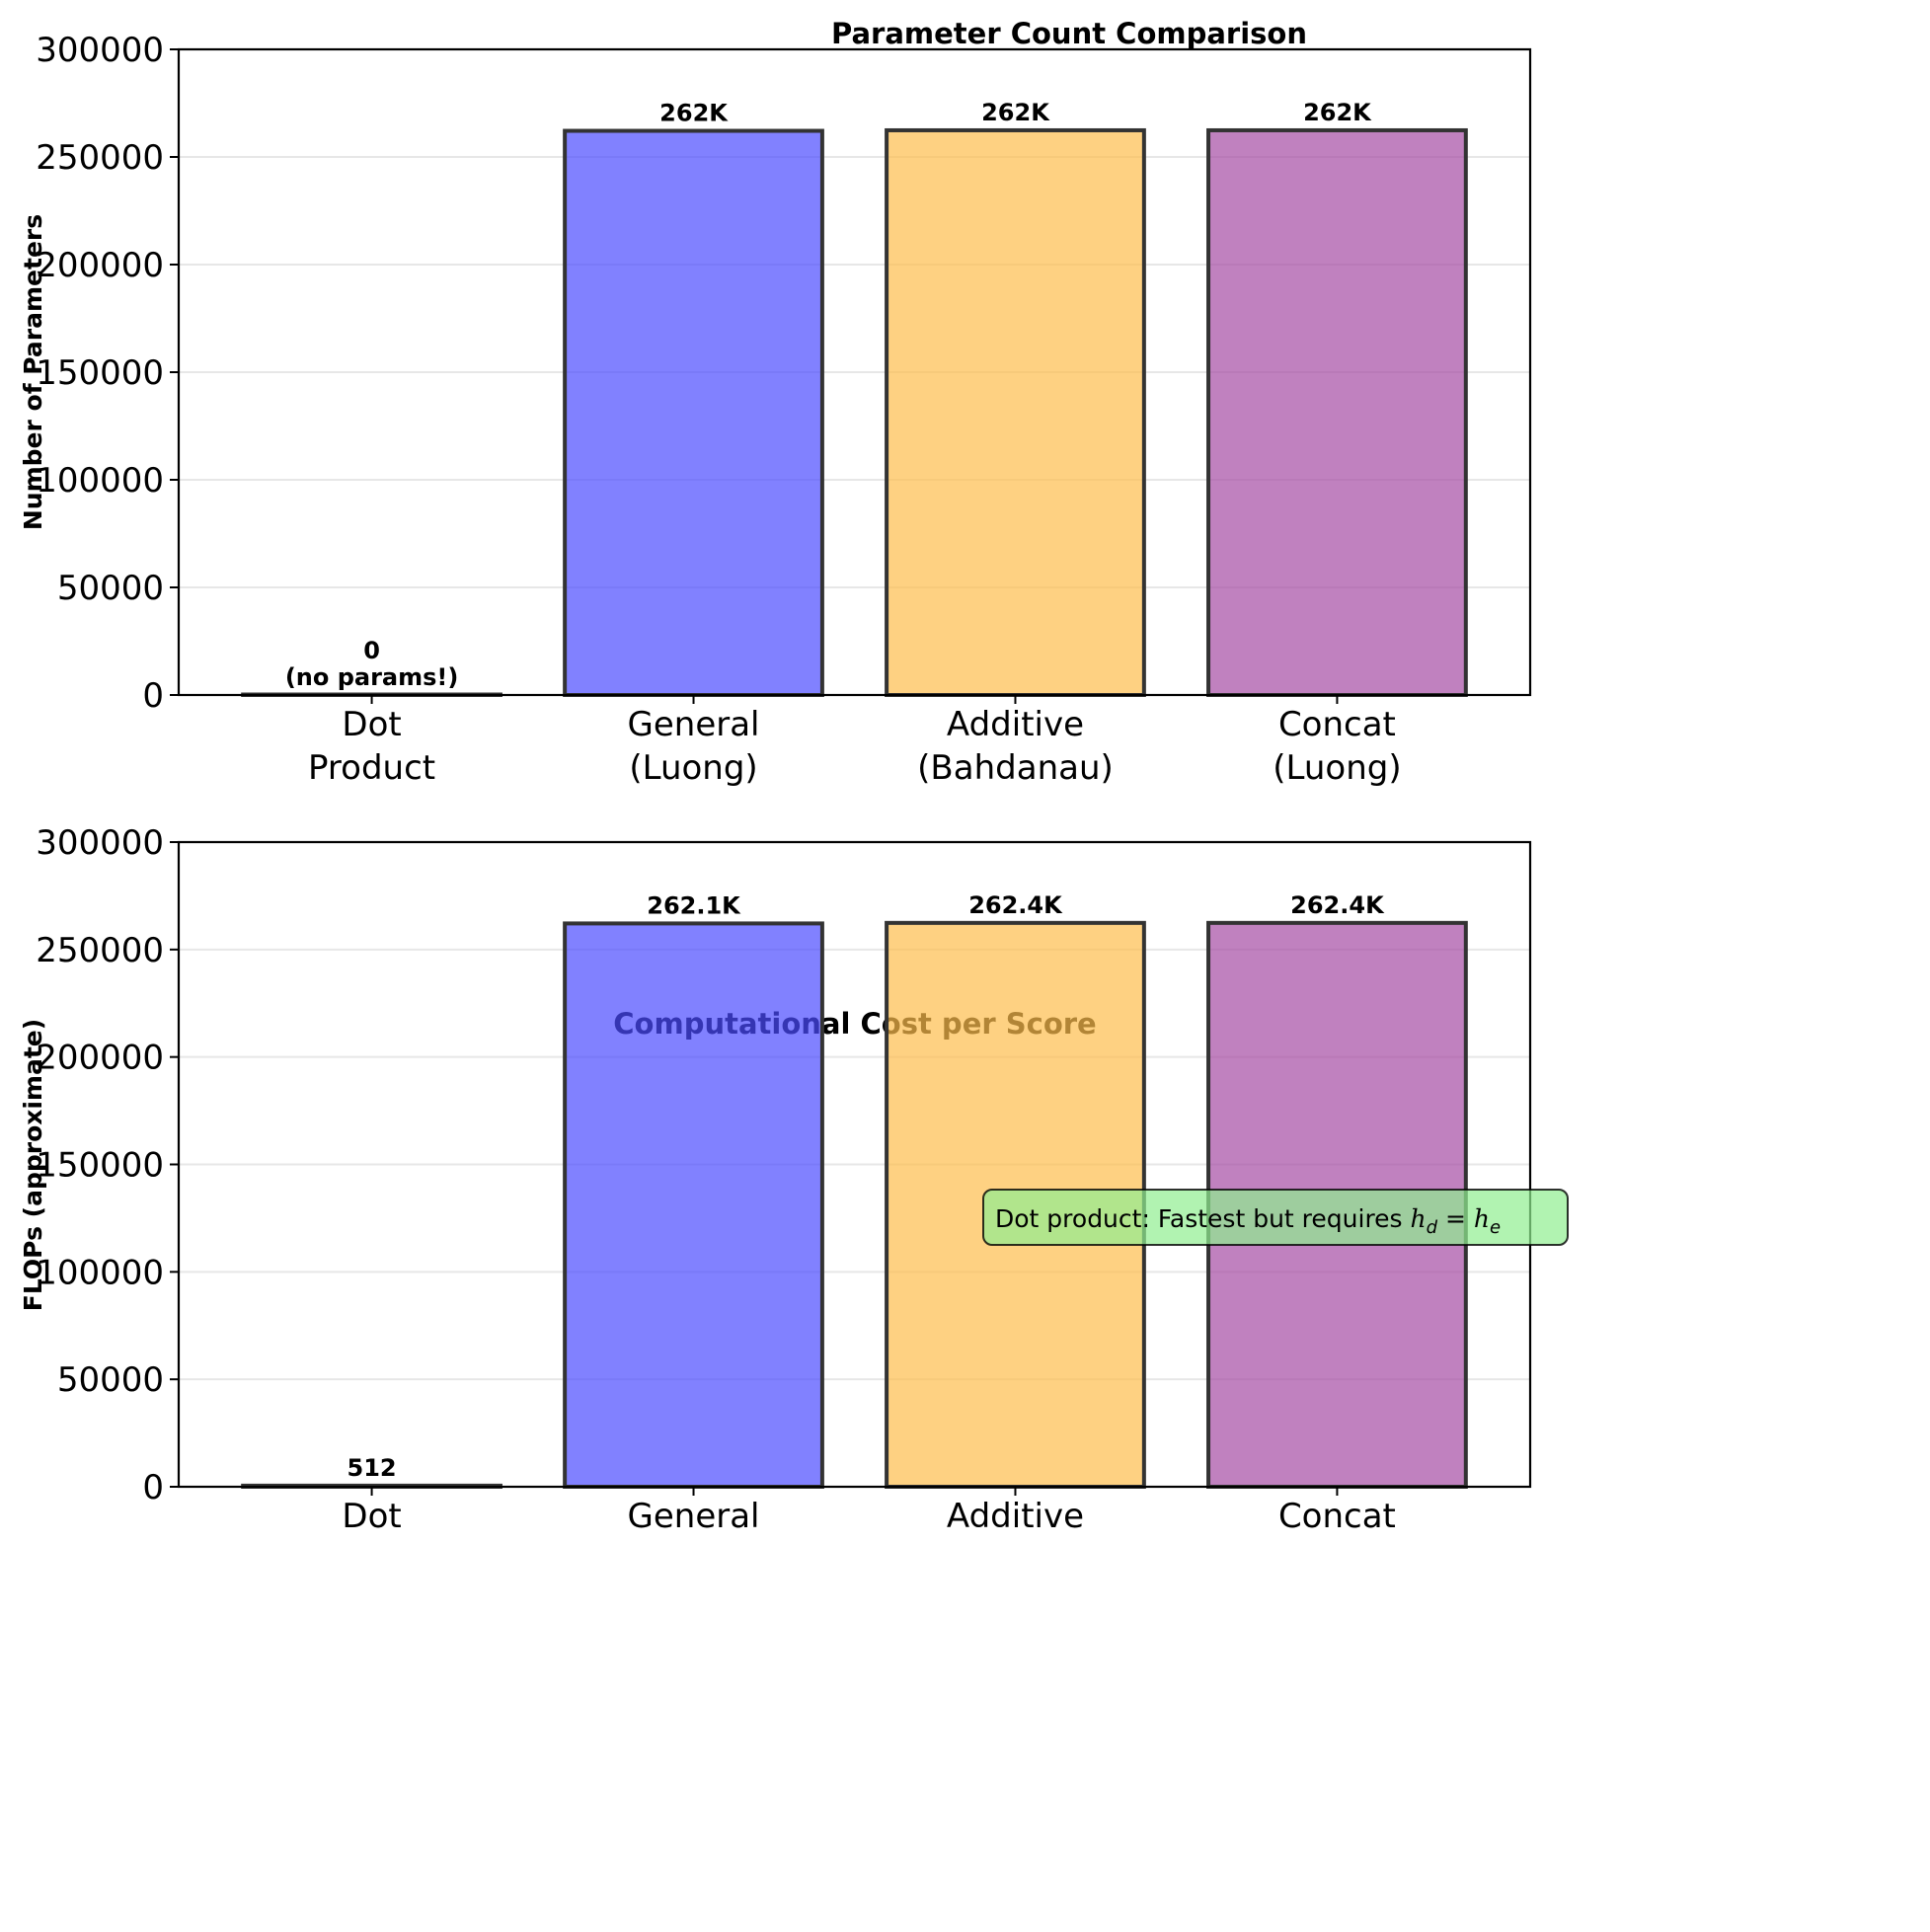  I want to click on data-label: 512, so click(372, 1468).